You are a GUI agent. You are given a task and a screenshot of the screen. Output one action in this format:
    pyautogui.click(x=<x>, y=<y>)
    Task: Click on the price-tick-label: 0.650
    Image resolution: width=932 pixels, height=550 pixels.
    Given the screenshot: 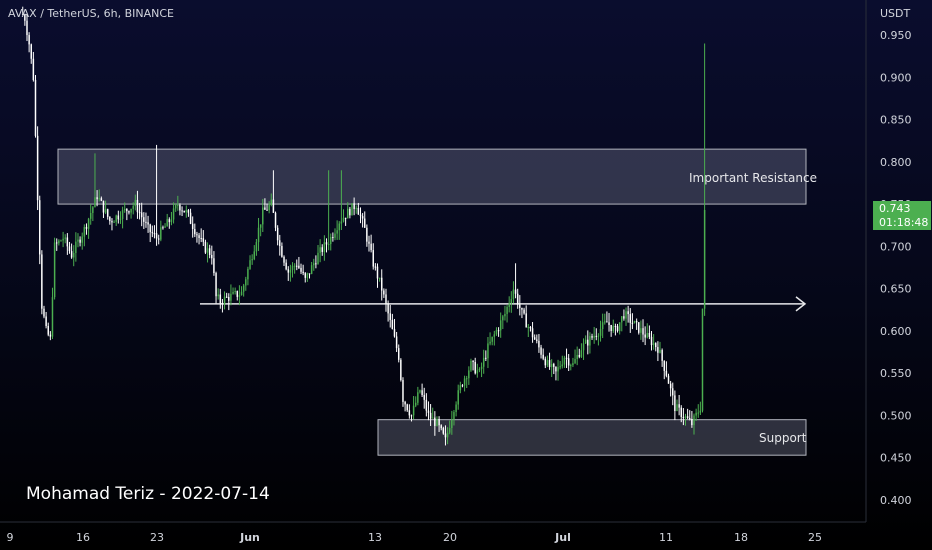 What is the action you would take?
    pyautogui.click(x=896, y=289)
    